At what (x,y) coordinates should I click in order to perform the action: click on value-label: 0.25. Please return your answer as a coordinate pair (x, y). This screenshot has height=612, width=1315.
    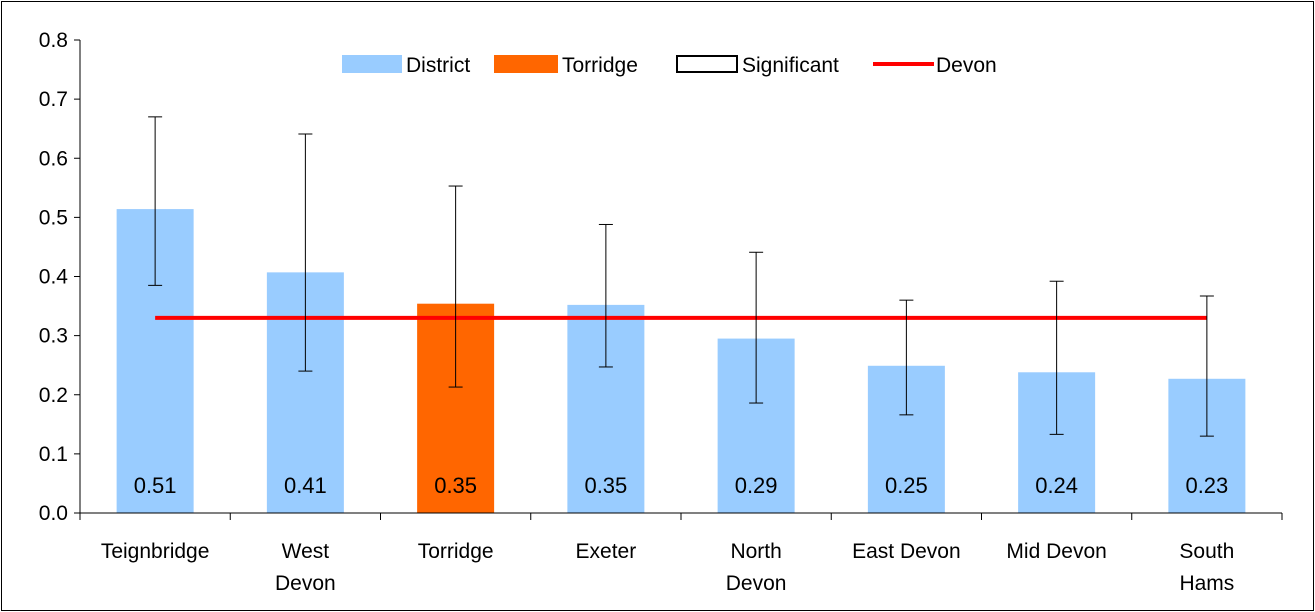
    Looking at the image, I should click on (906, 485).